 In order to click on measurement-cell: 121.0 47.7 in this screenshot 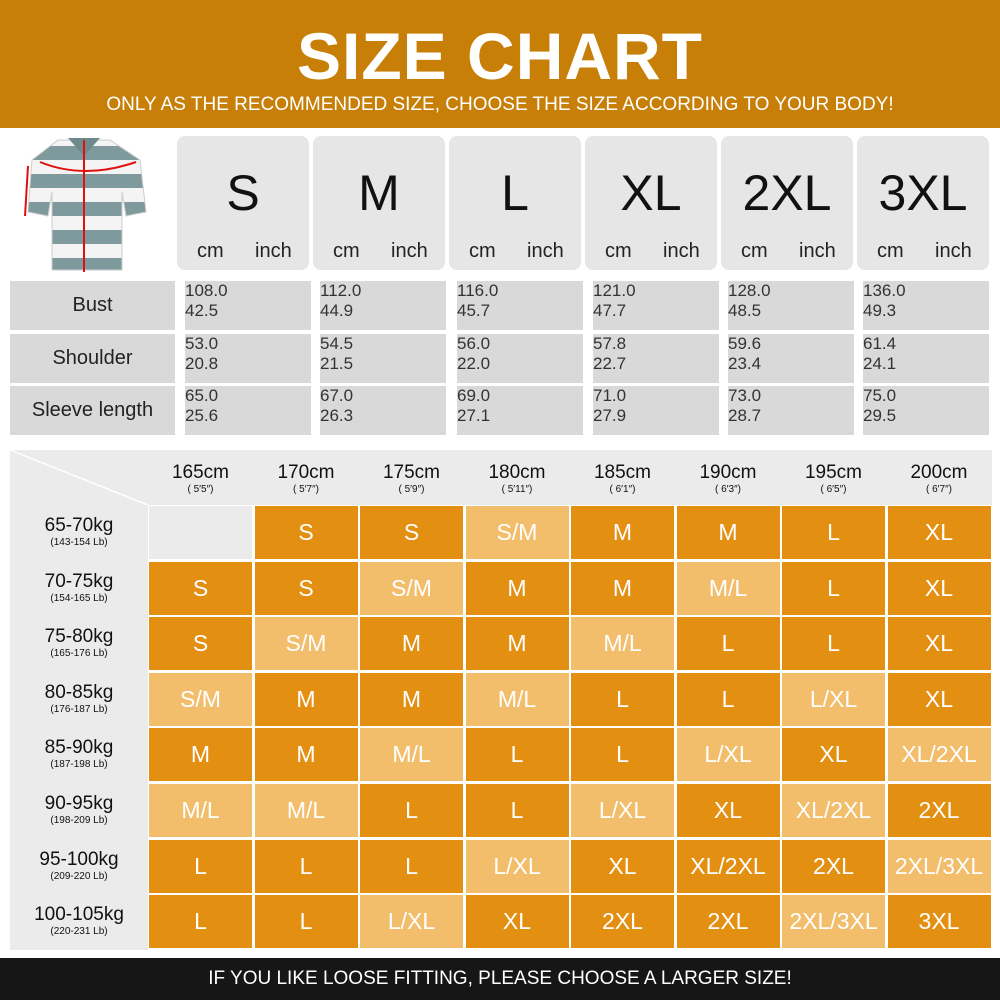, I will do `click(656, 305)`.